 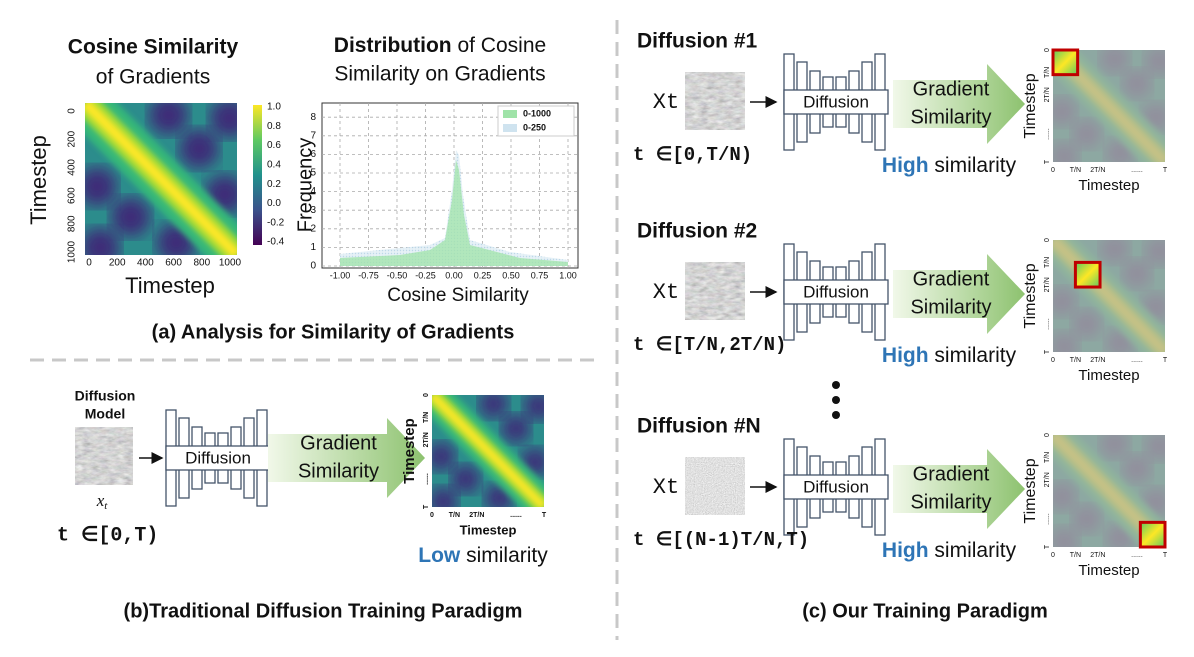 What do you see at coordinates (201, 263) in the screenshot?
I see `x-tick-label: 800` at bounding box center [201, 263].